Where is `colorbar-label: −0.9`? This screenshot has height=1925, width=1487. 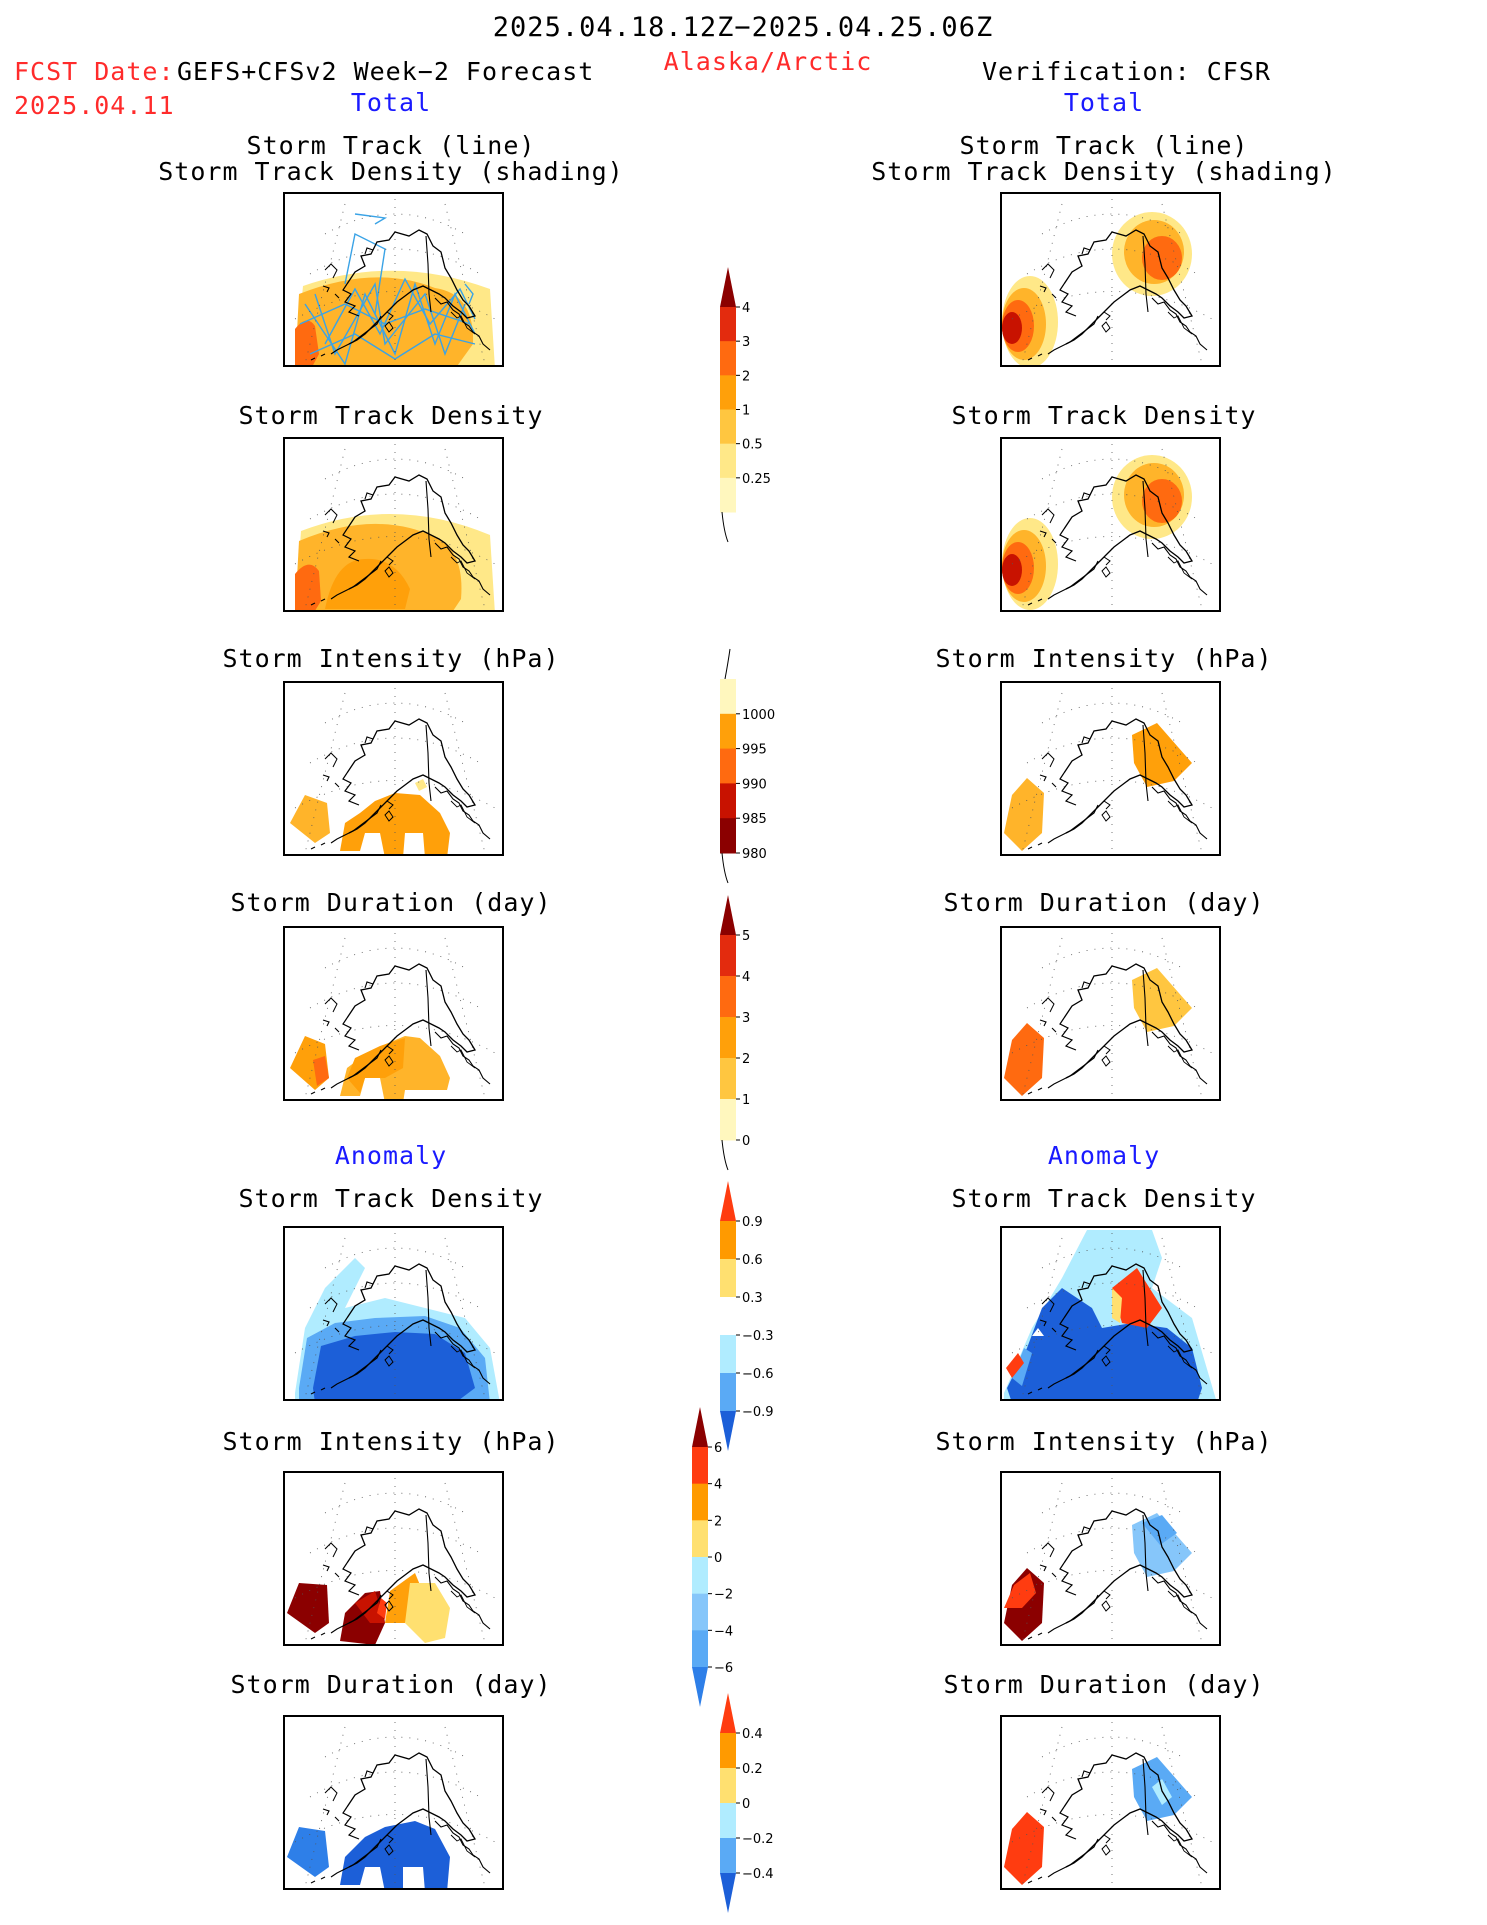 colorbar-label: −0.9 is located at coordinates (758, 1412).